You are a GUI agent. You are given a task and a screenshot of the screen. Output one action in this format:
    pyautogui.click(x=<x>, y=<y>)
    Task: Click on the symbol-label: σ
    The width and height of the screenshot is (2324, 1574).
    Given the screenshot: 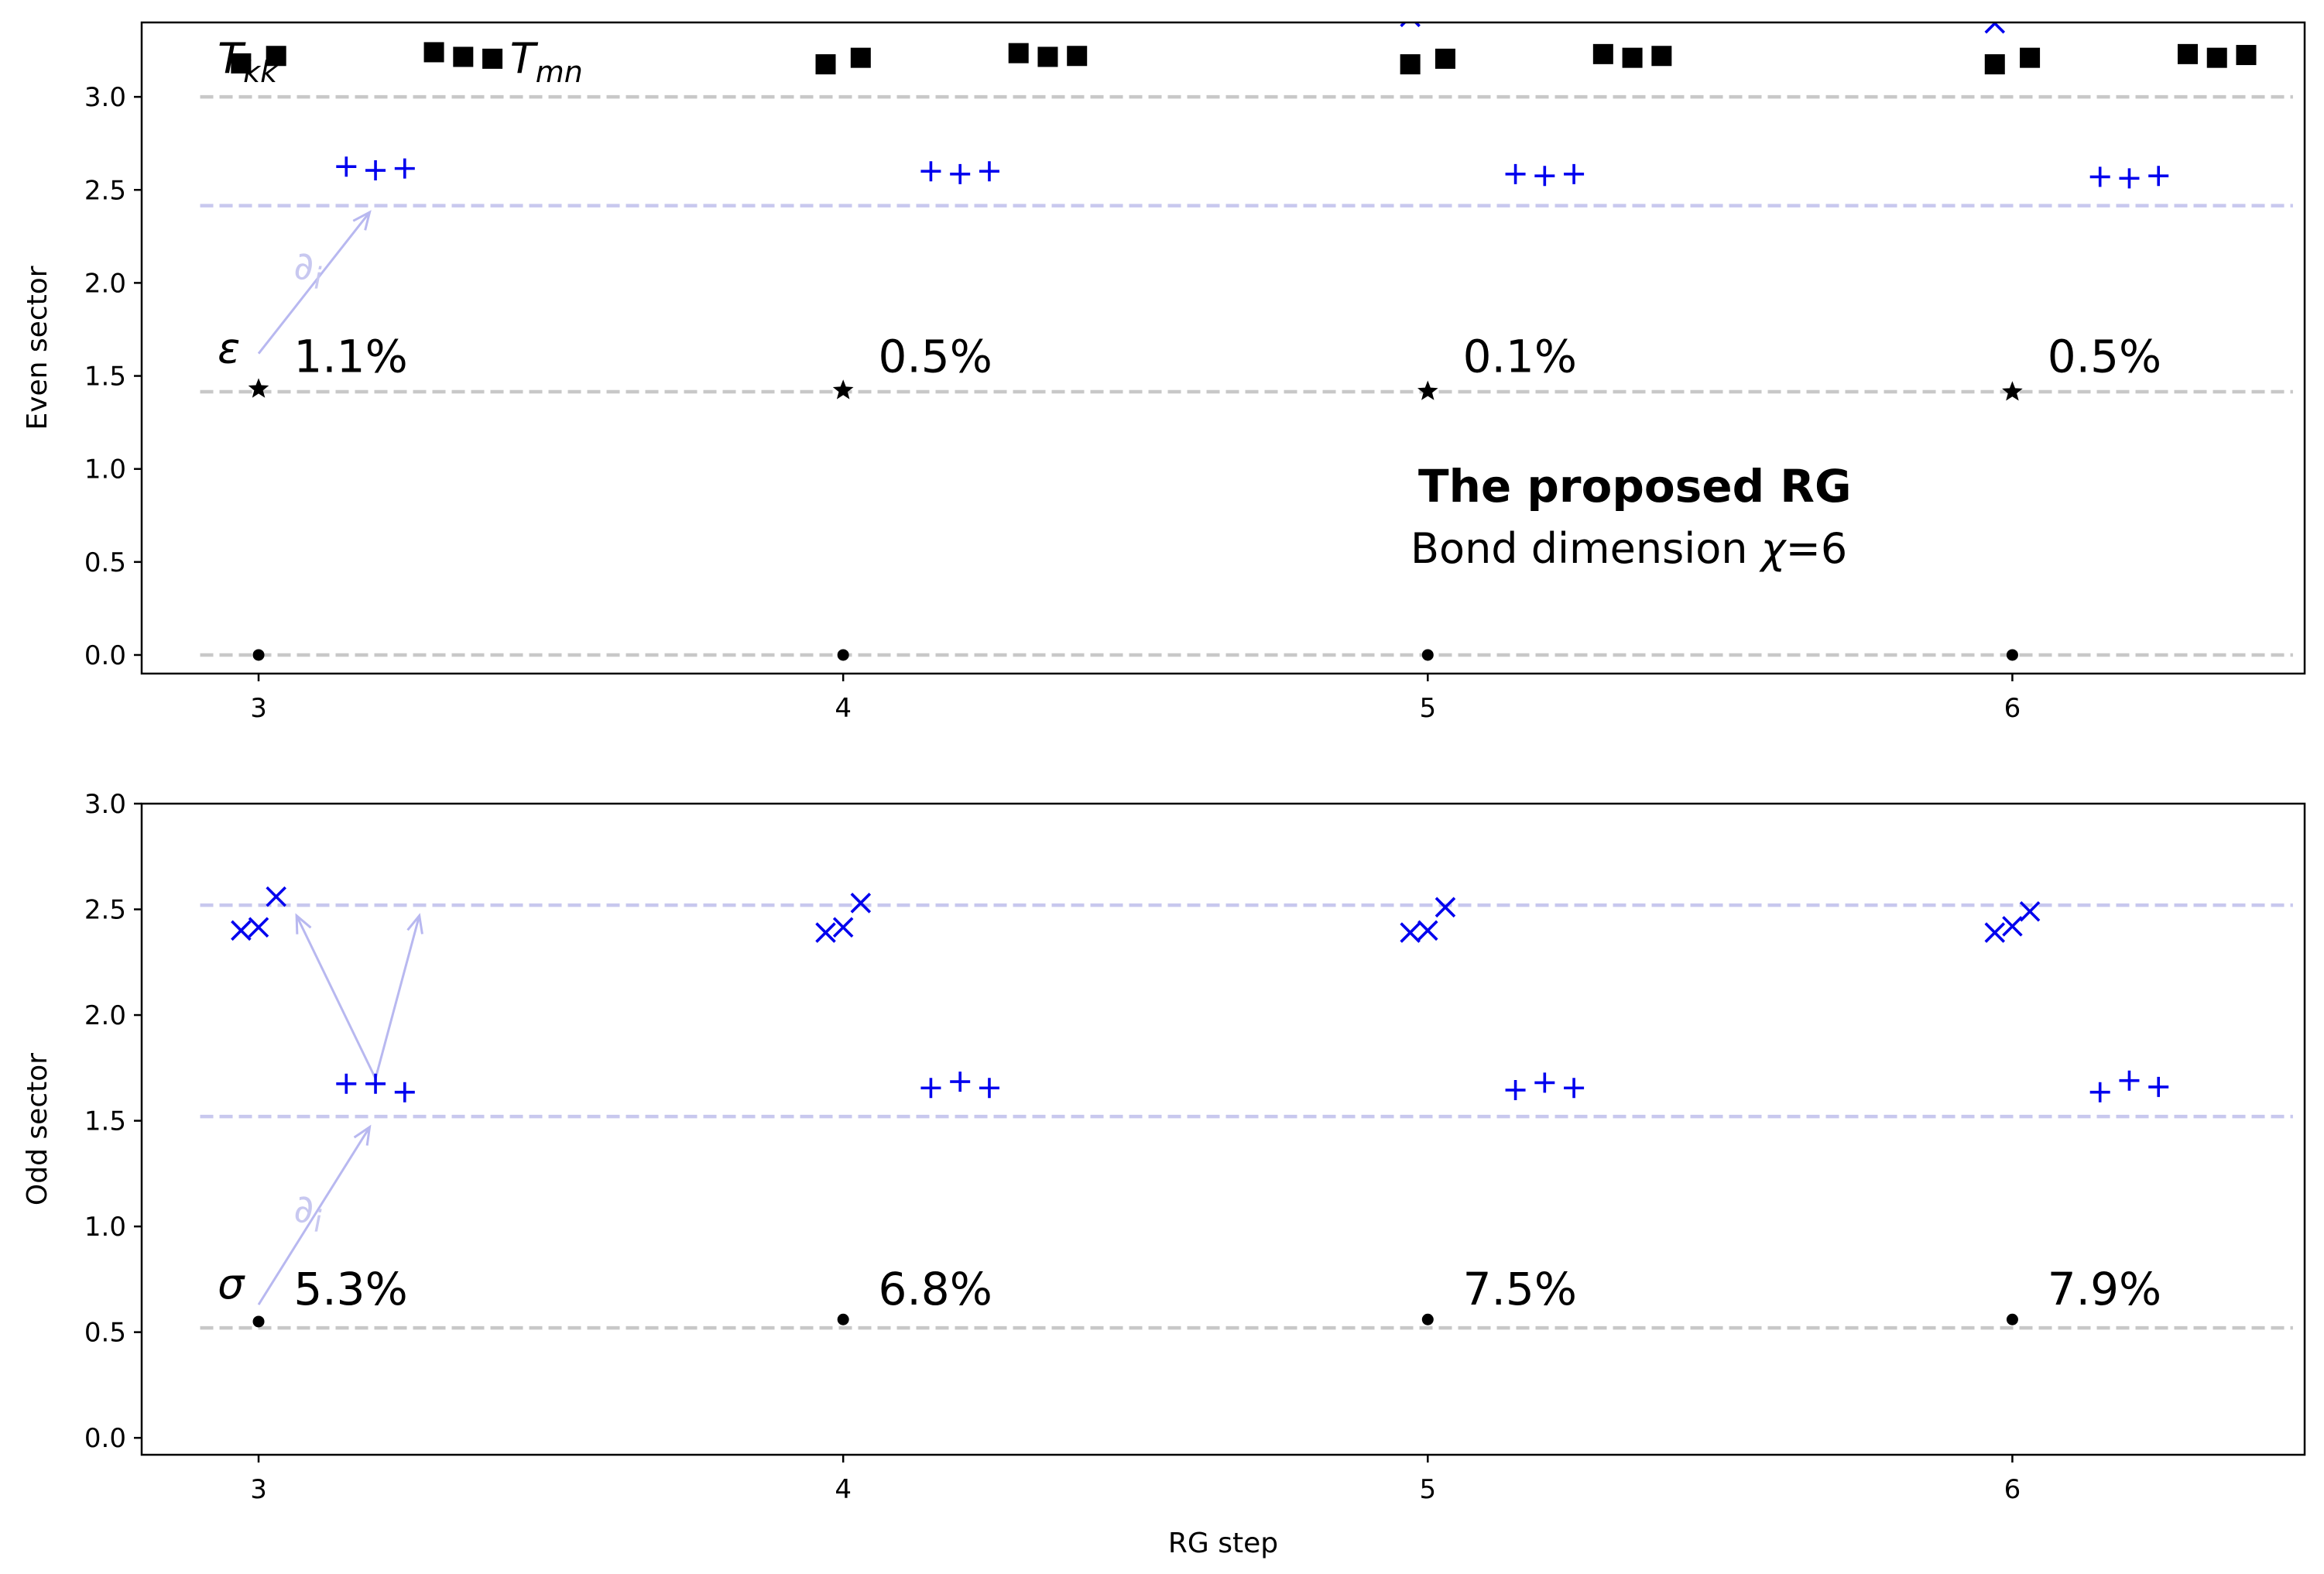 What is the action you would take?
    pyautogui.click(x=231, y=1284)
    